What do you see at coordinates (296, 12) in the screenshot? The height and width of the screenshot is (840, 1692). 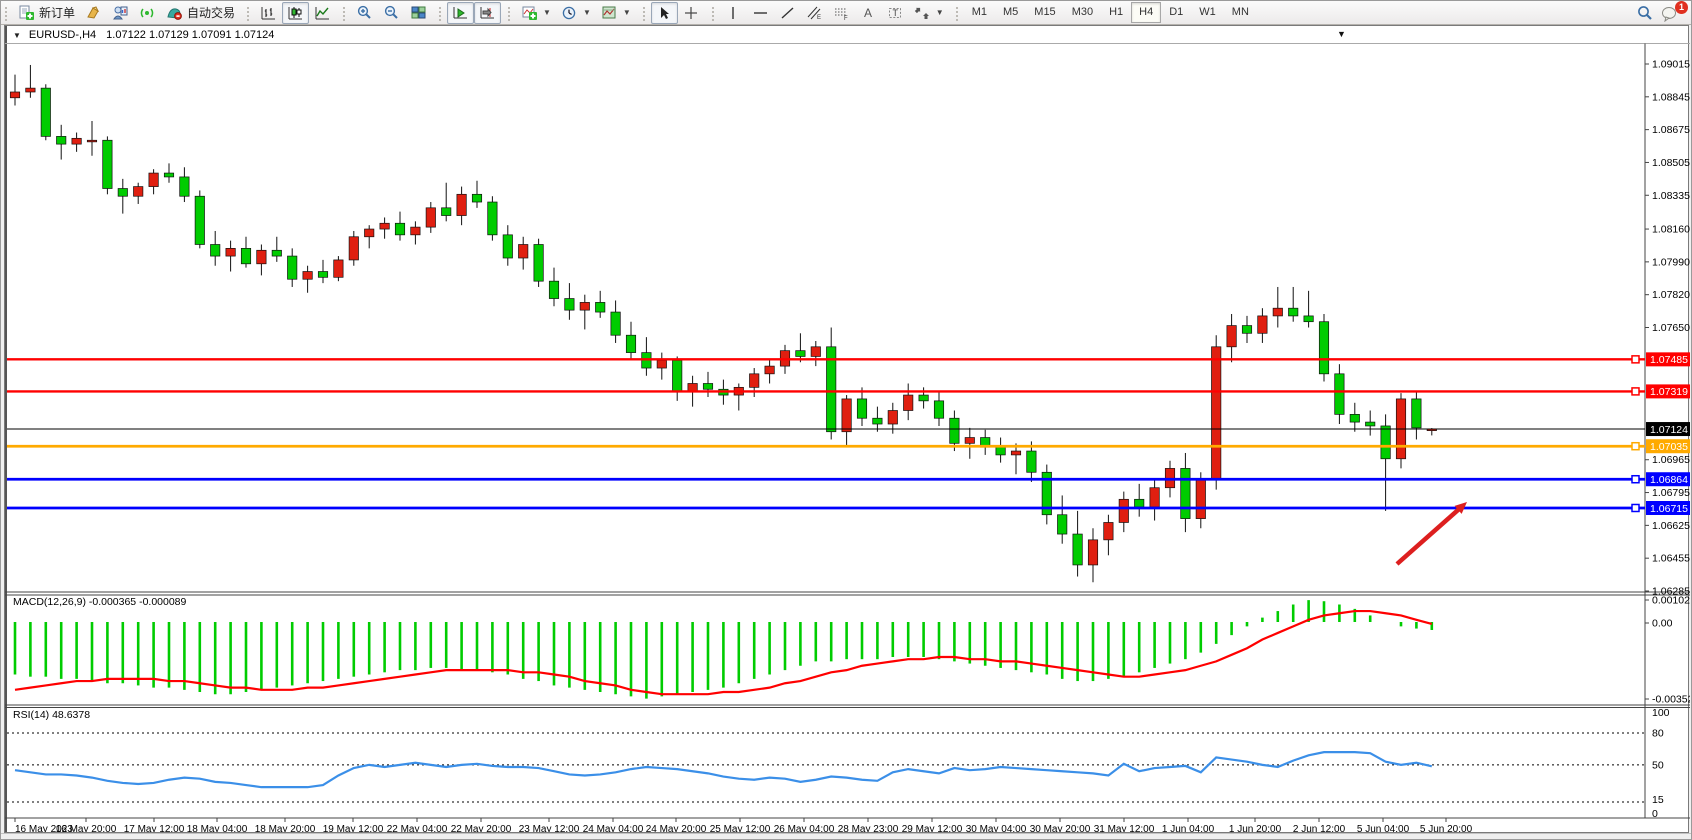 I see `candlestick-mode-button` at bounding box center [296, 12].